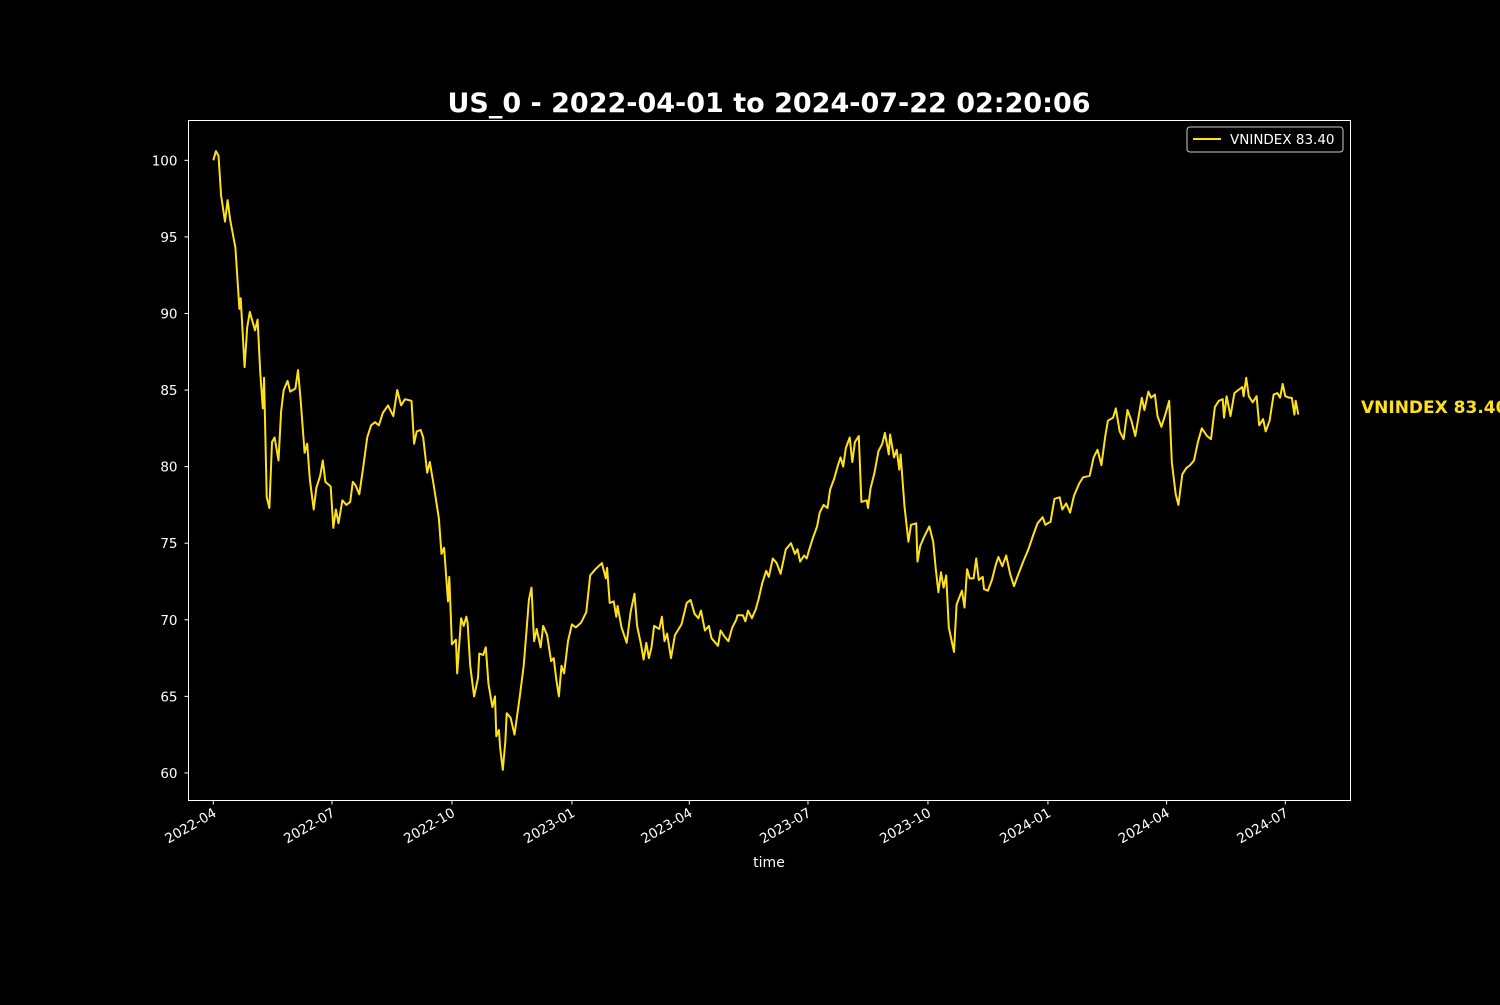 The height and width of the screenshot is (1005, 1500). I want to click on last-value-label: VNINDEX 83.40, so click(1430, 408).